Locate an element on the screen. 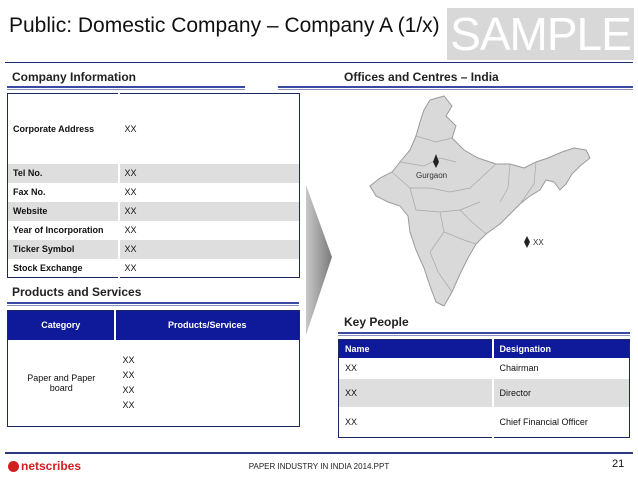 The image size is (638, 479). table-row: XX Director is located at coordinates (484, 392).